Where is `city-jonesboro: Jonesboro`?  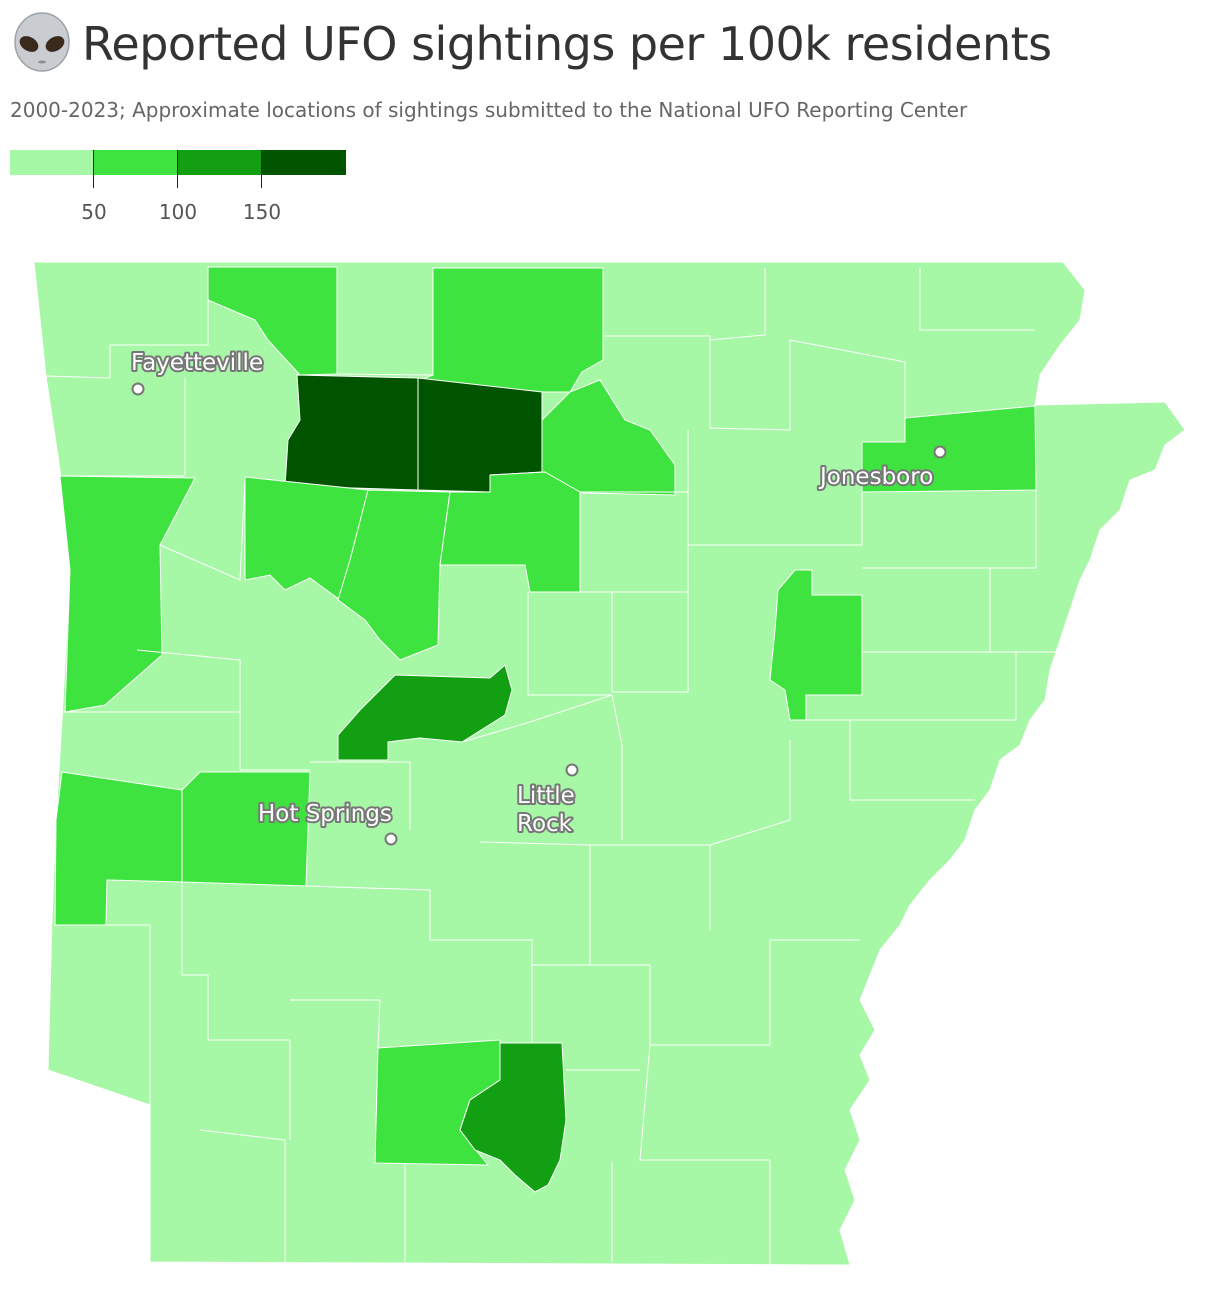
city-jonesboro: Jonesboro is located at coordinates (881, 468).